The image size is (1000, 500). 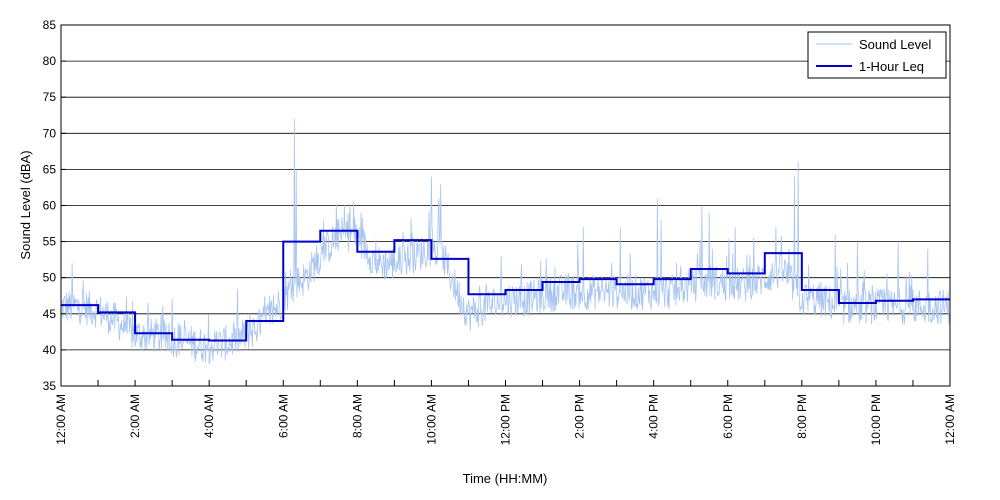 I want to click on legend: Sound Level 1-Hour Leq, so click(x=877, y=55).